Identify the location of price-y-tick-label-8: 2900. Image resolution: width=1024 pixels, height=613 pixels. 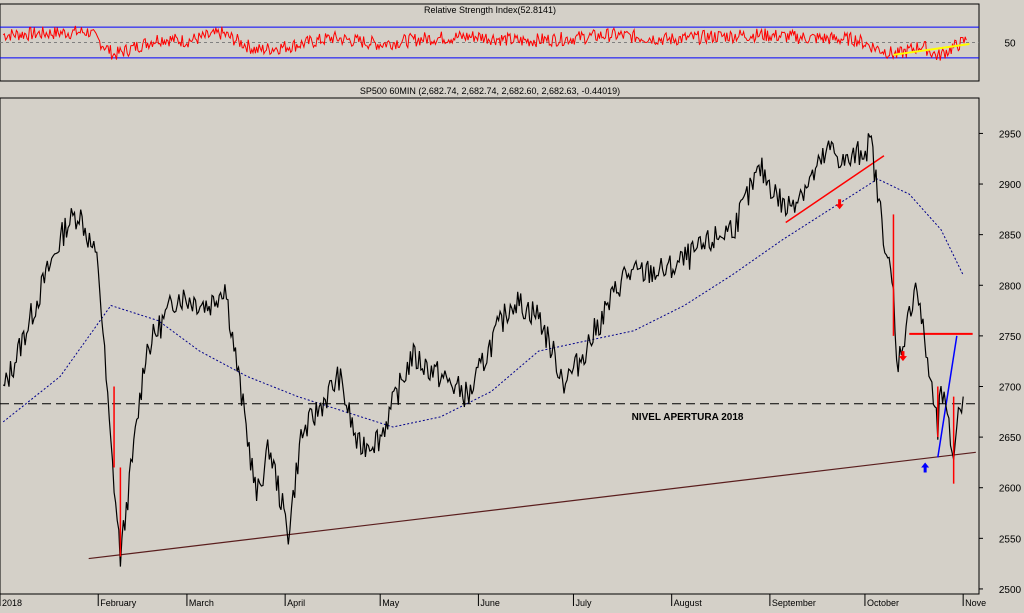
(1010, 185).